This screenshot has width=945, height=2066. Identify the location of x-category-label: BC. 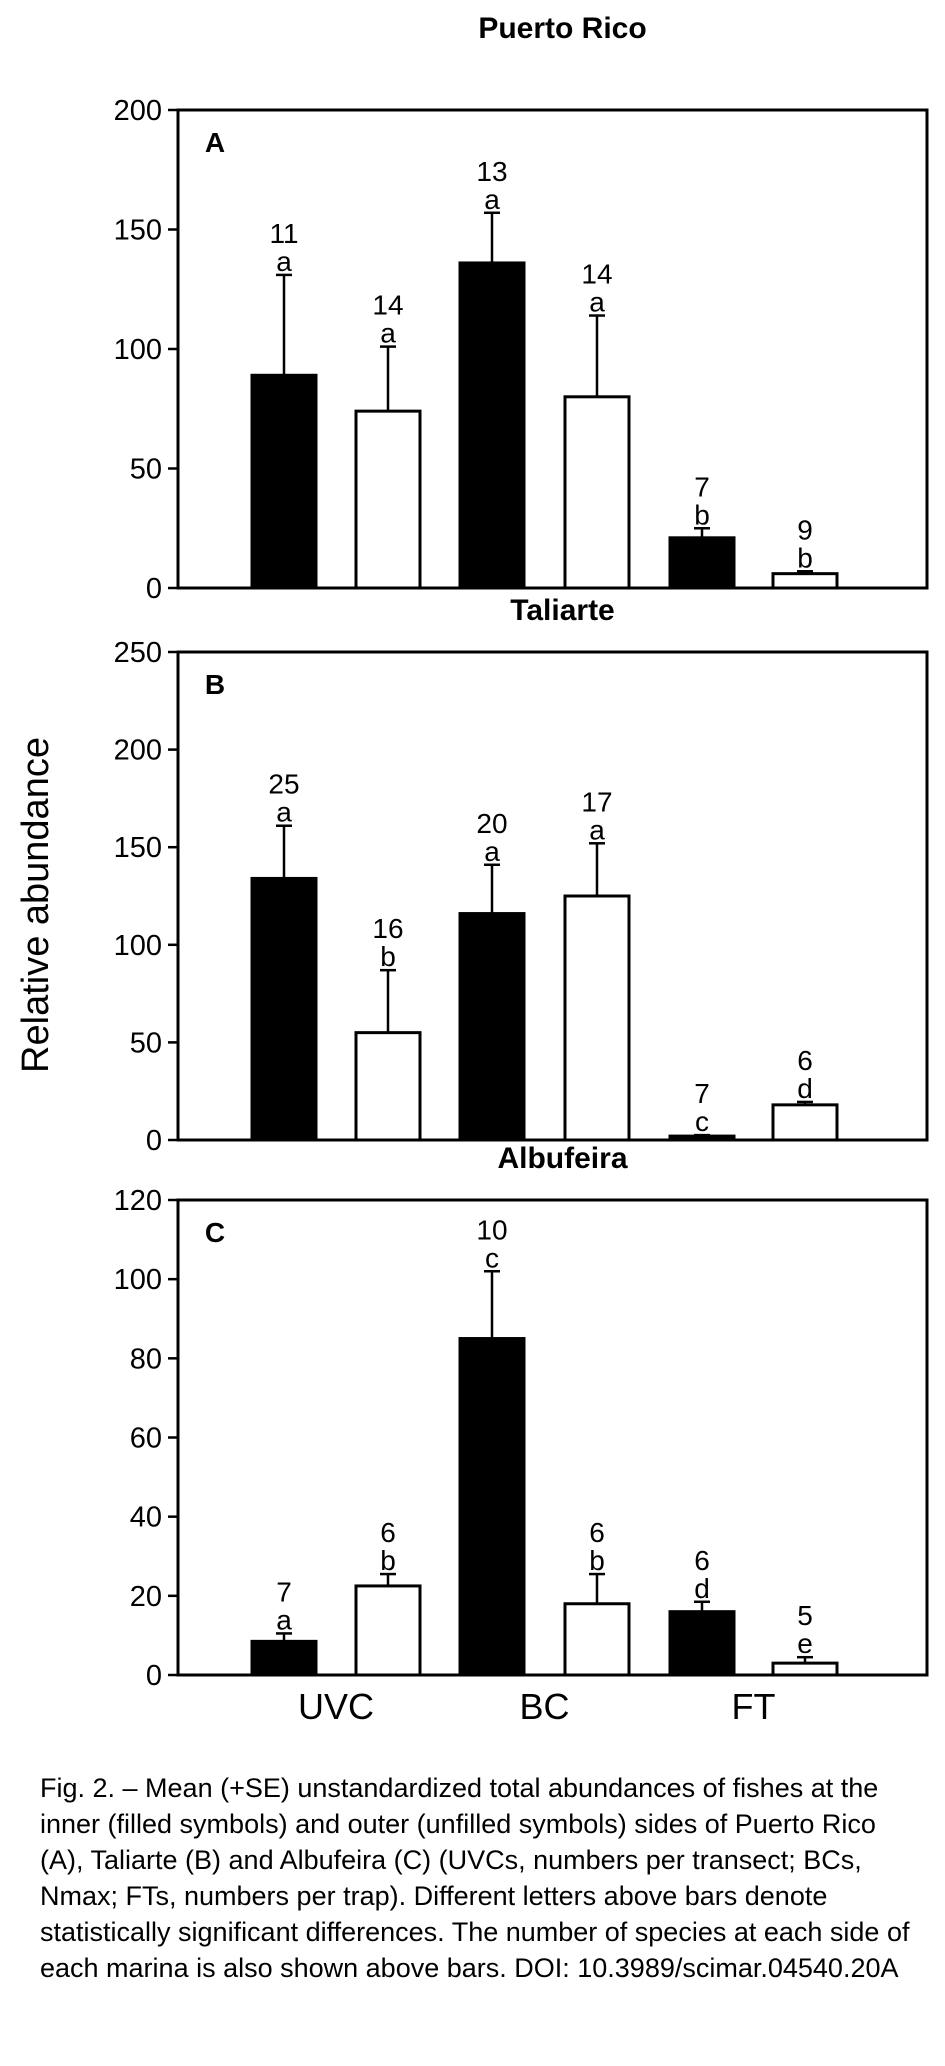
(544, 1703).